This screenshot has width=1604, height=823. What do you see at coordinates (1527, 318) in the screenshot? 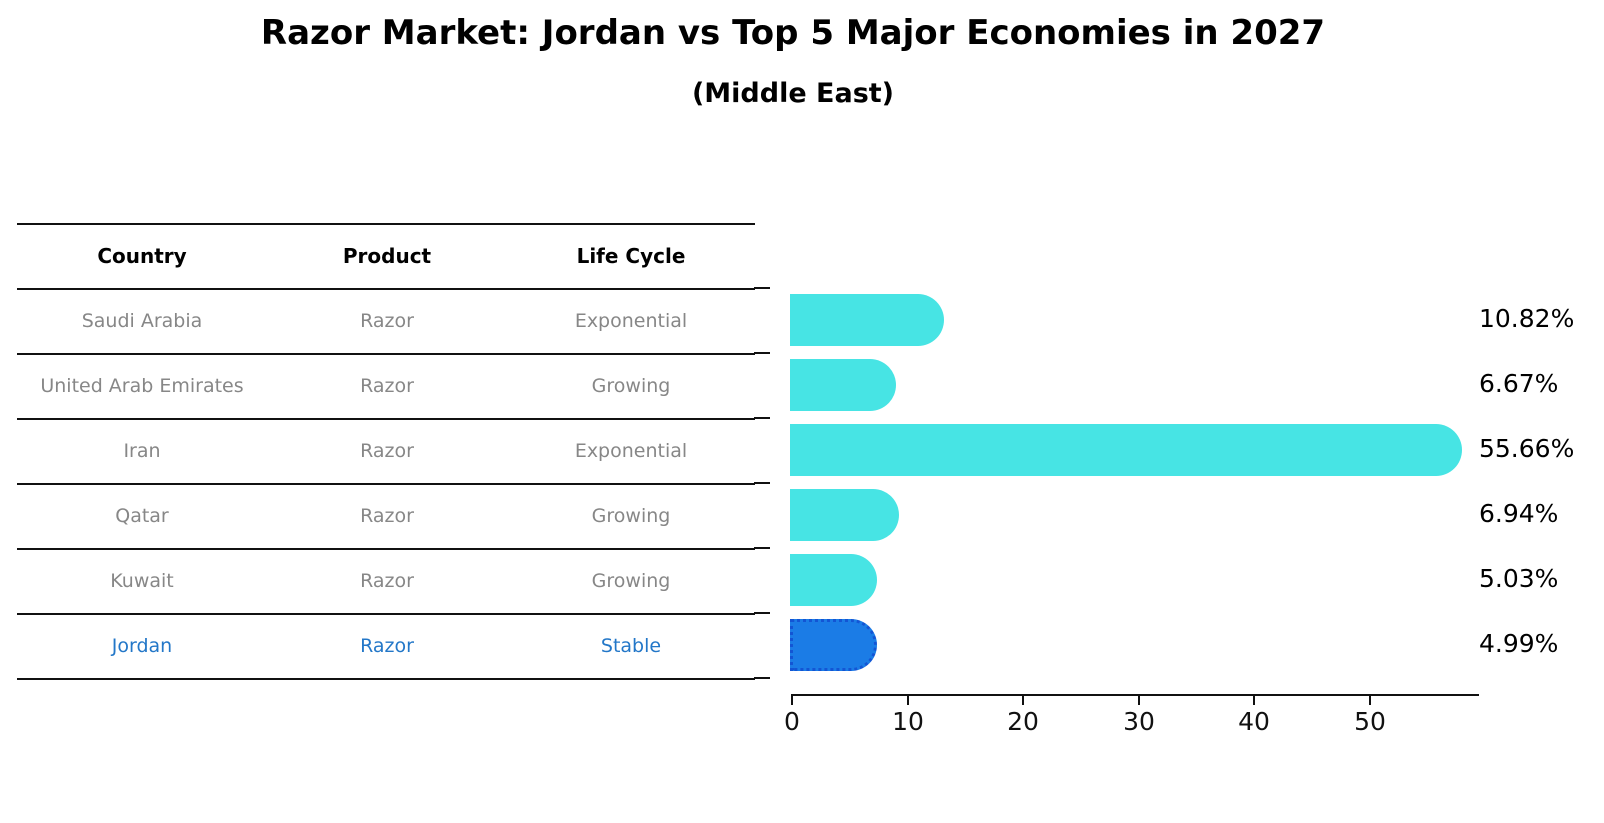
I see `value-label: 10.82%` at bounding box center [1527, 318].